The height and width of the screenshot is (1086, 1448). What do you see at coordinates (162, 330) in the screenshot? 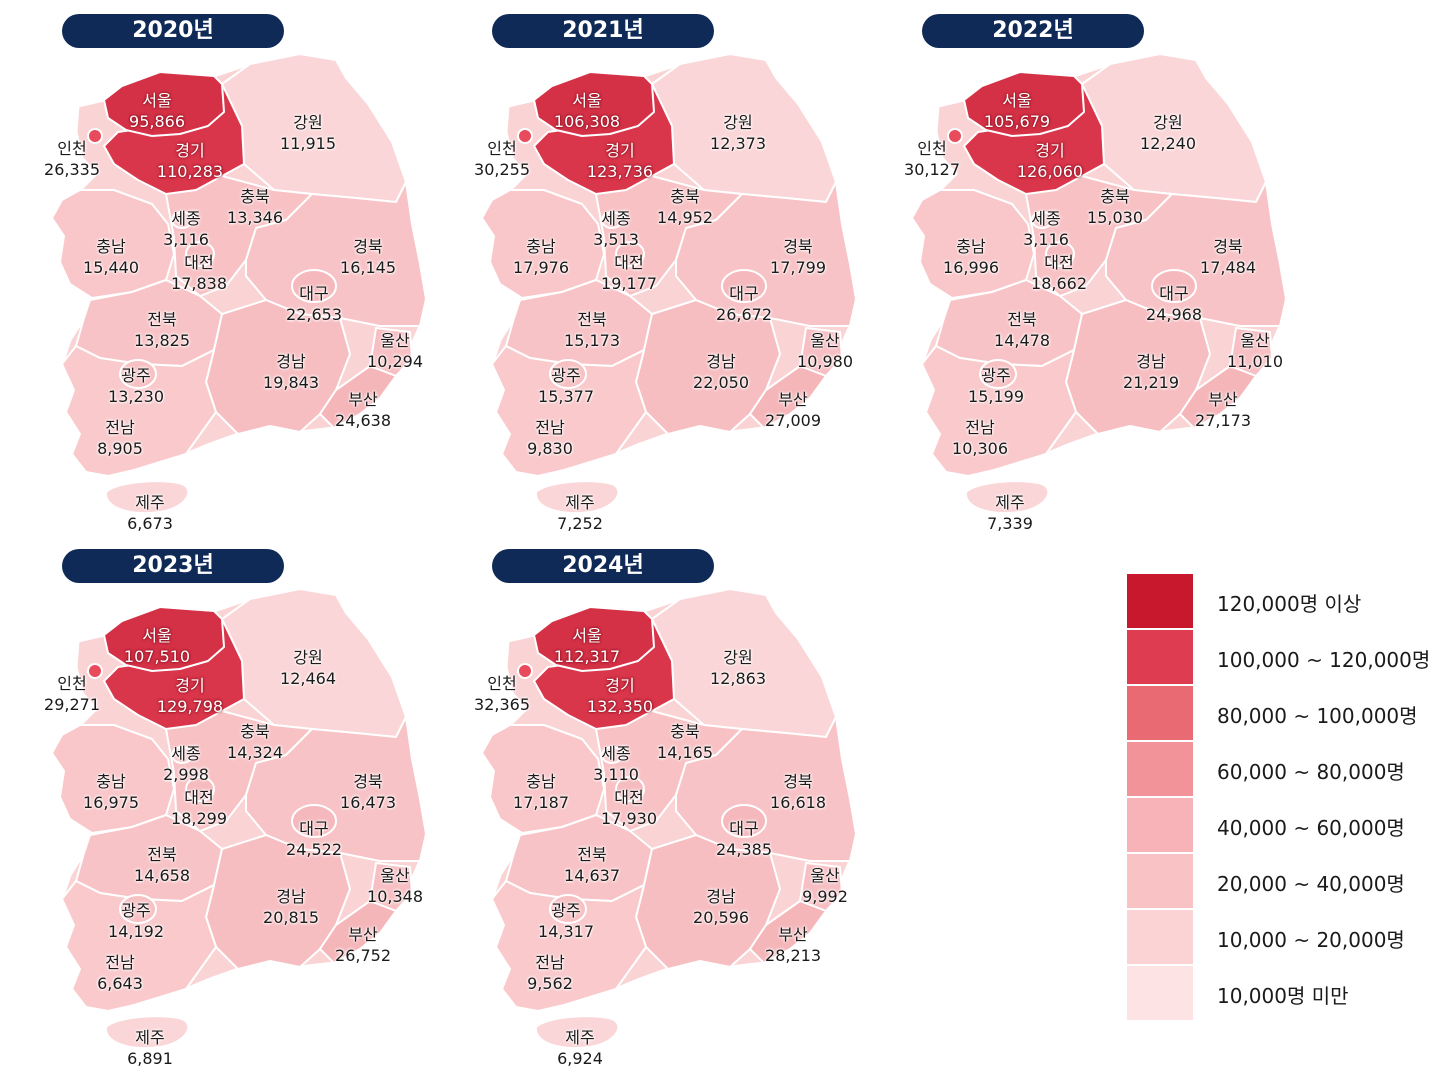
I see `region-label-jeonbuk: 전북 13,825` at bounding box center [162, 330].